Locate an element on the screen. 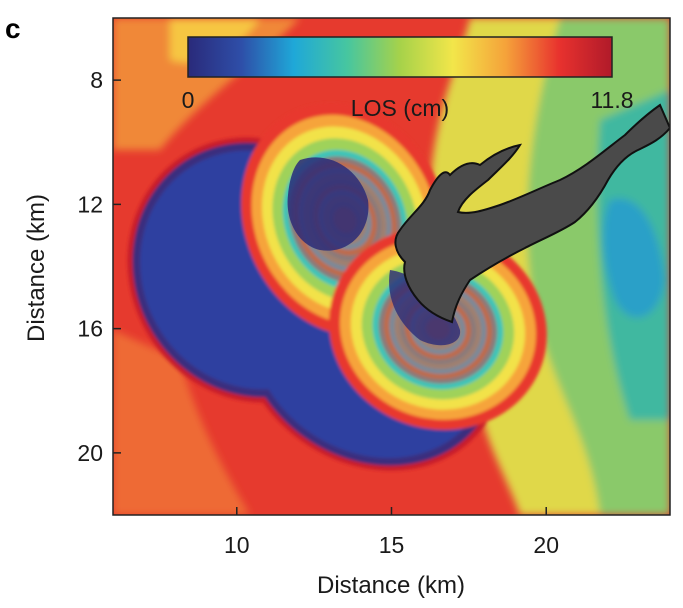 The image size is (683, 608). x-axis-title: Distance (km) is located at coordinates (391, 585).